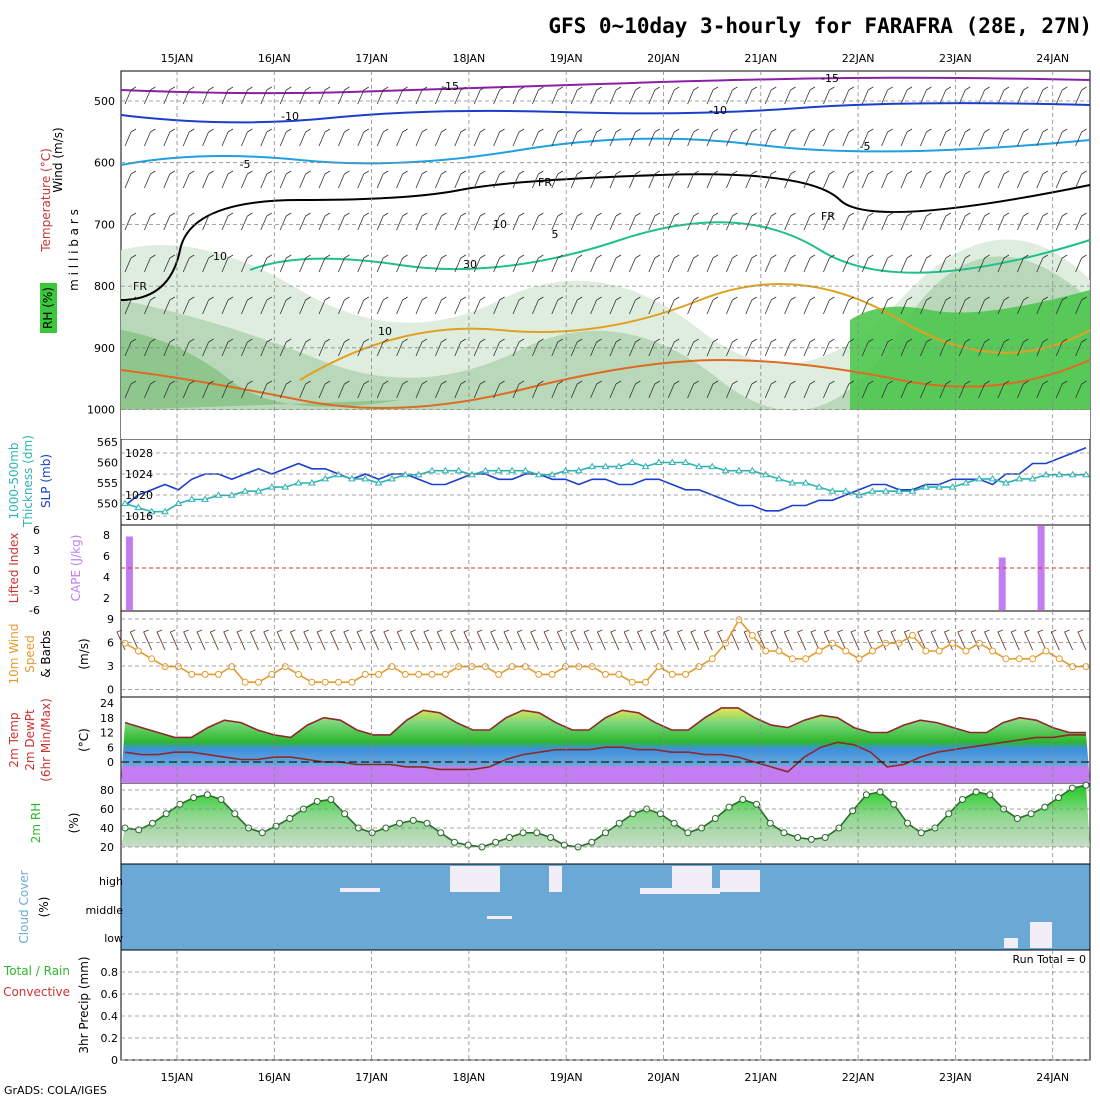 The width and height of the screenshot is (1100, 1100). I want to click on temp-tick: 0, so click(110, 762).